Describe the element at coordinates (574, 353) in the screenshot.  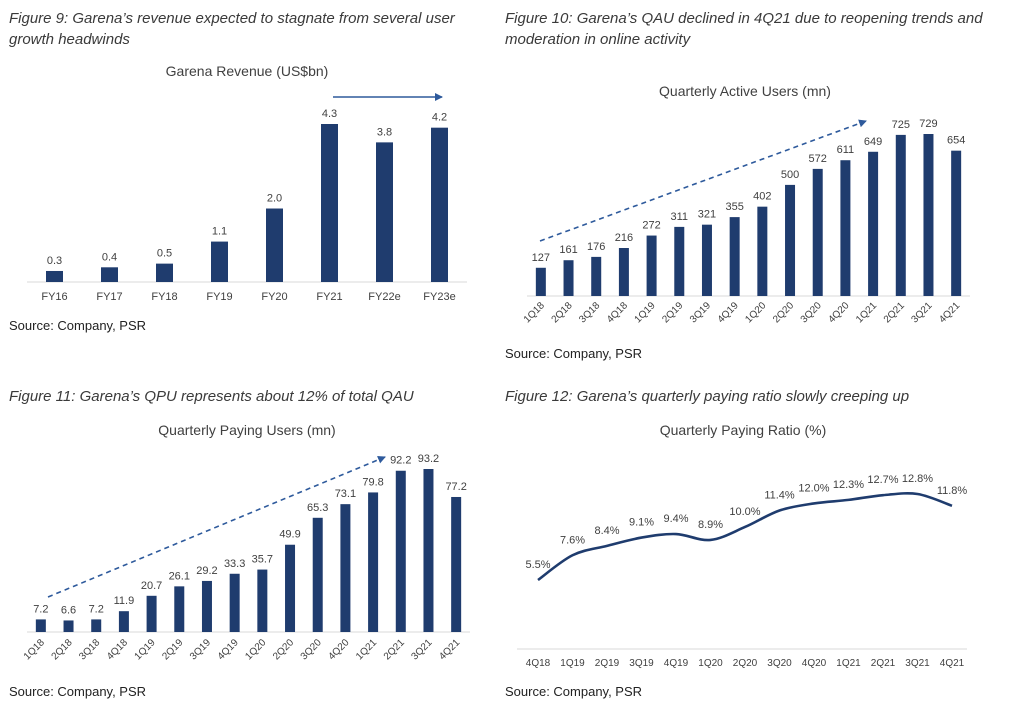
I see `figure-10-source: Source: Company, PSR` at that location.